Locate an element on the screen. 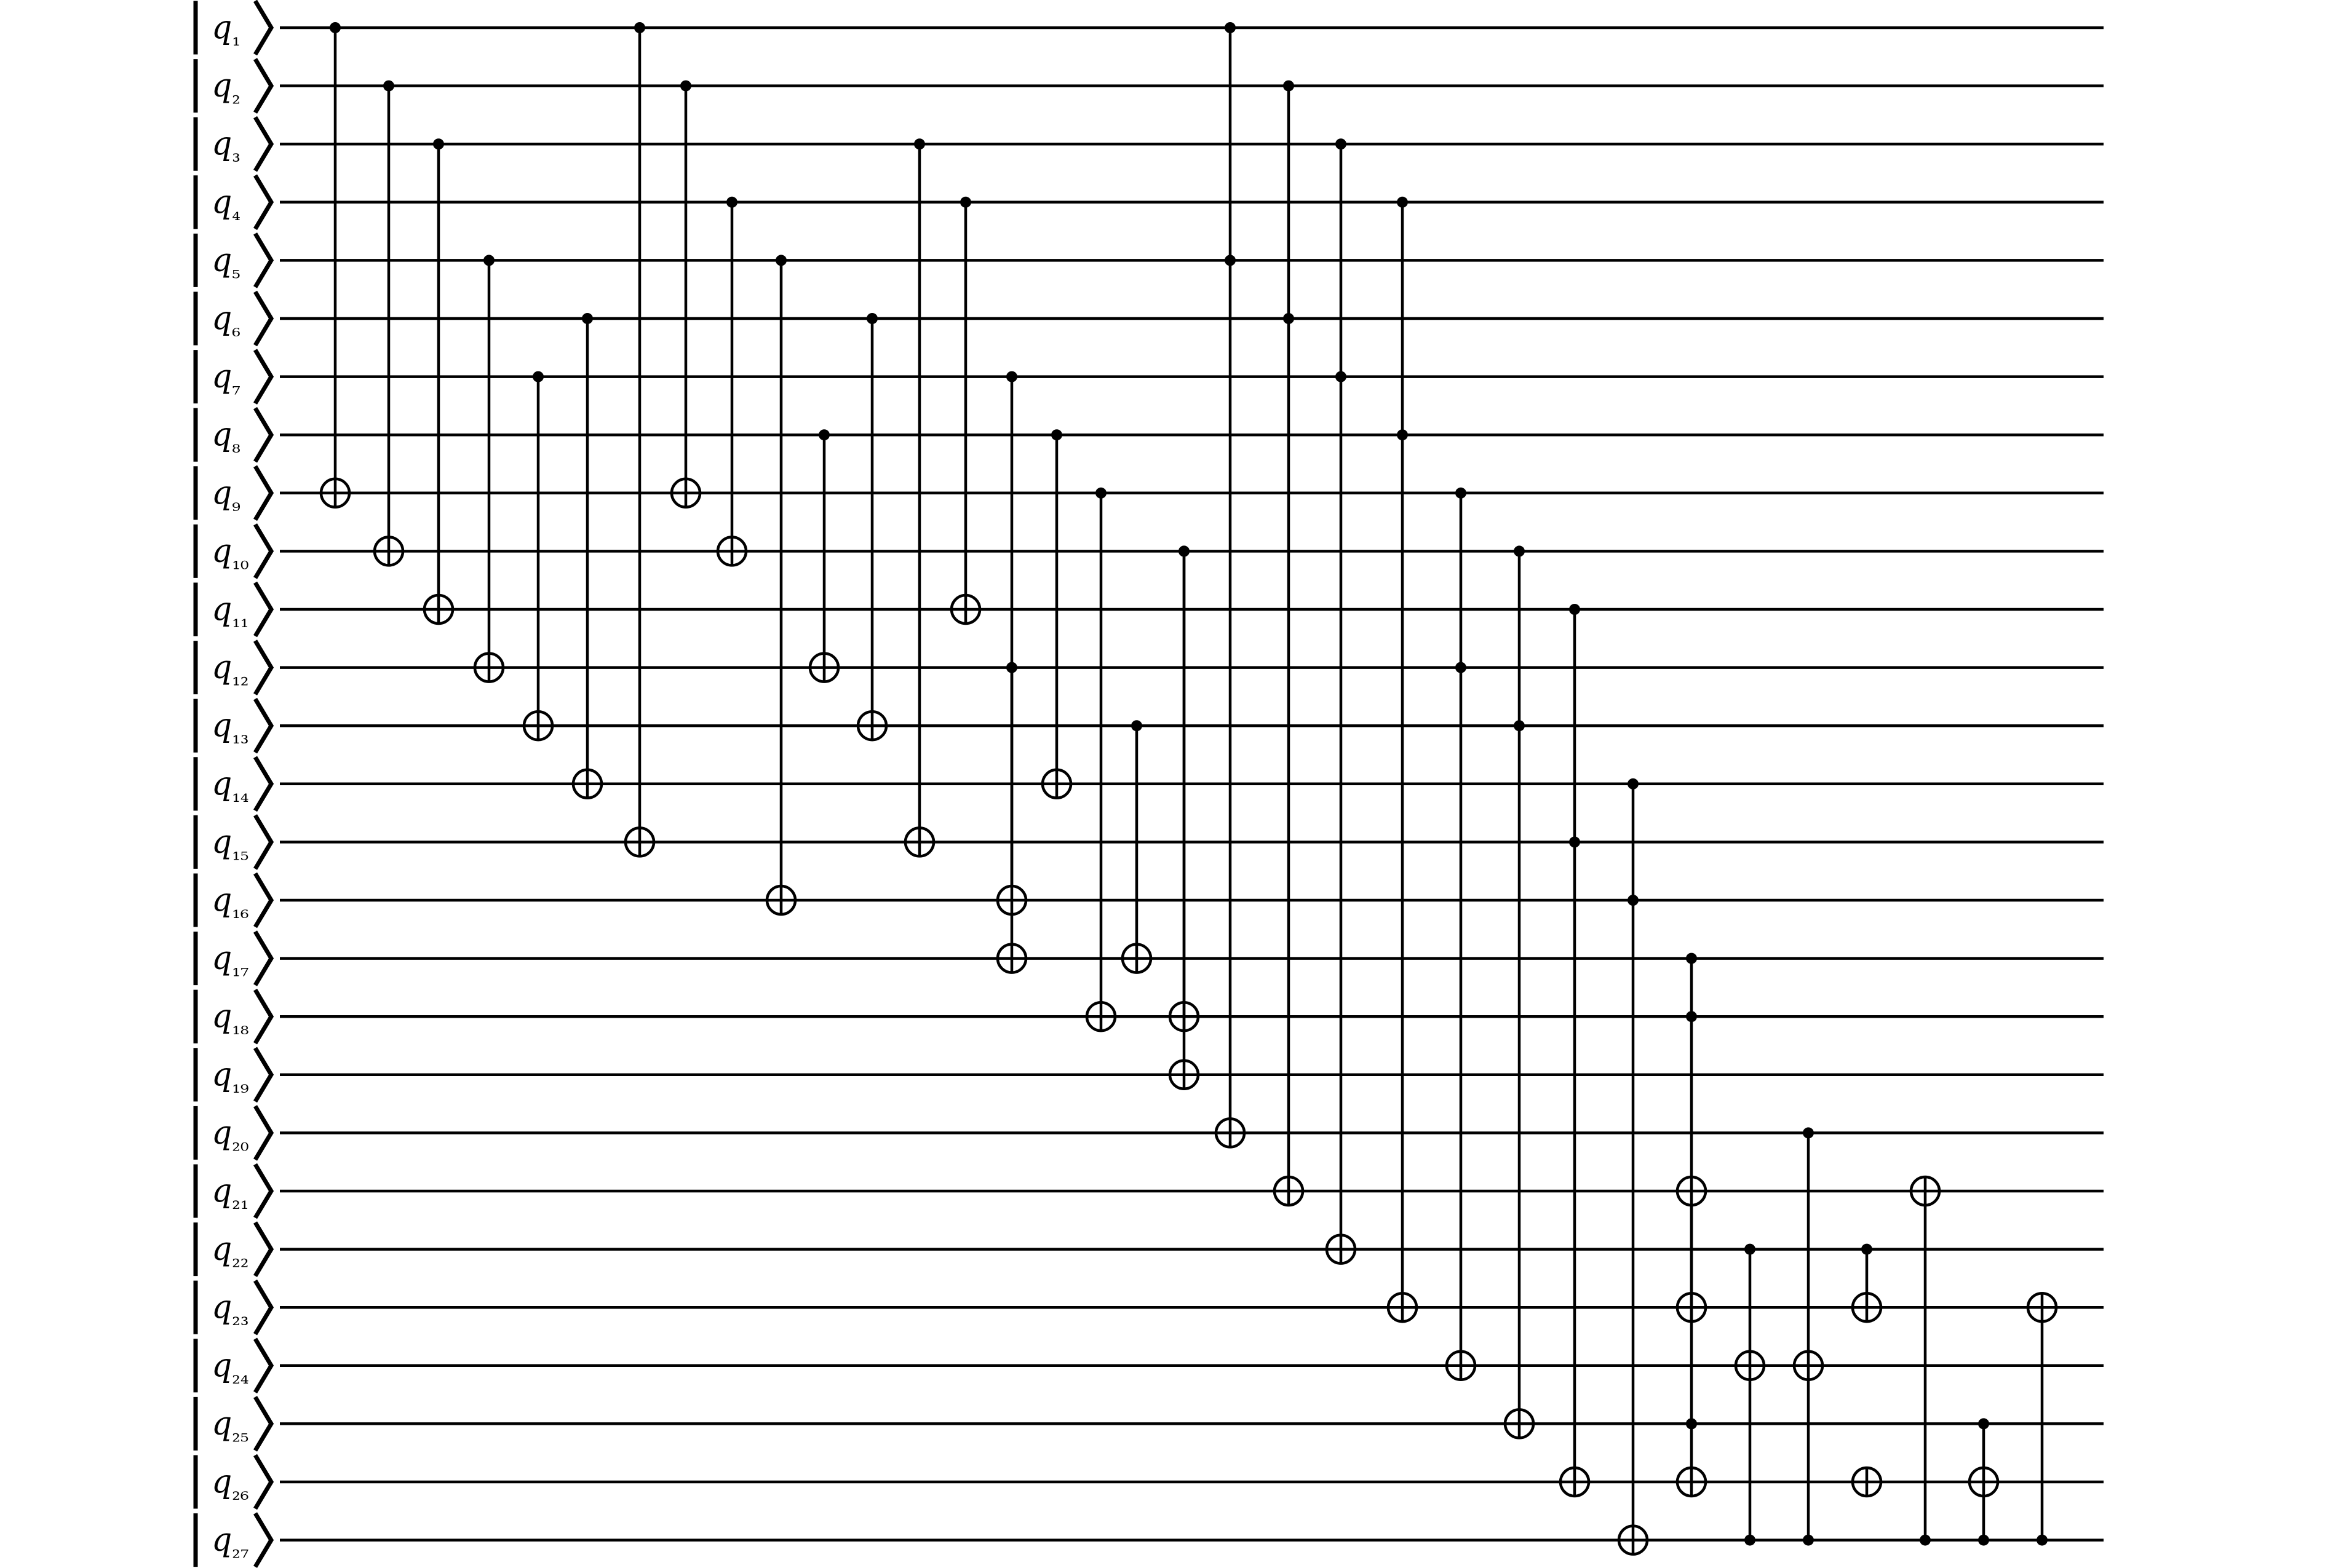  qubit-label-subscript: ₅ is located at coordinates (236, 271).